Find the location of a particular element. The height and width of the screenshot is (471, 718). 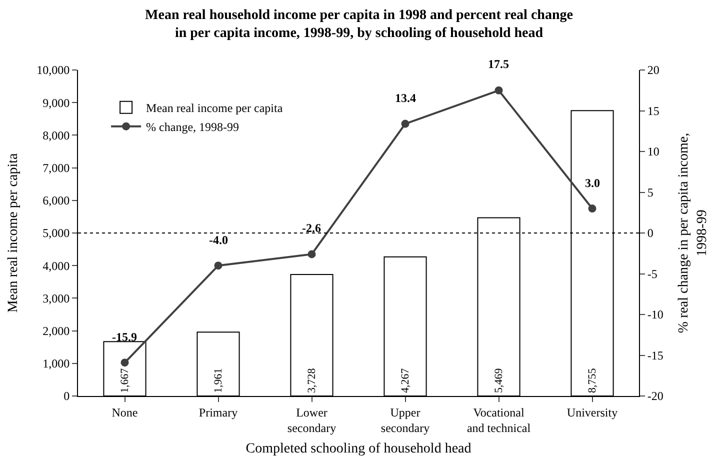

y-axis-title: Mean real income per capita is located at coordinates (14, 232).